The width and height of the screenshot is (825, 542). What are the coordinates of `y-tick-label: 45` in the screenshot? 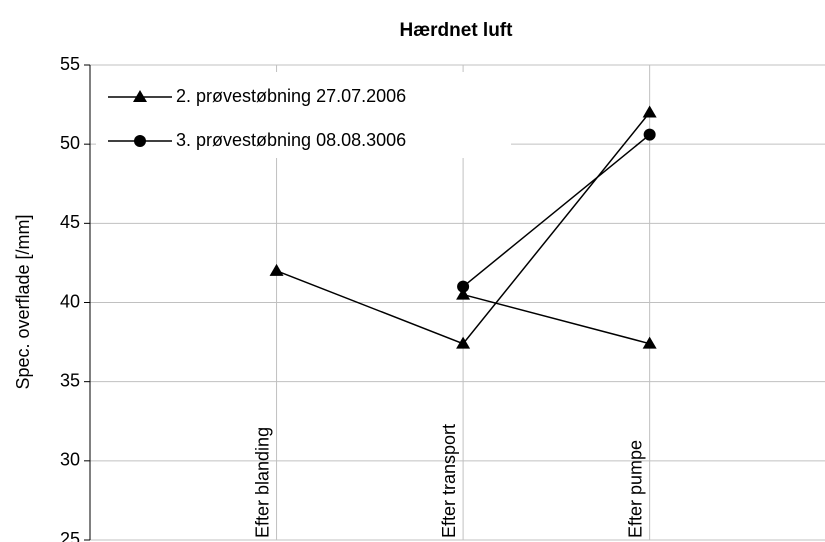 It's located at (70, 222).